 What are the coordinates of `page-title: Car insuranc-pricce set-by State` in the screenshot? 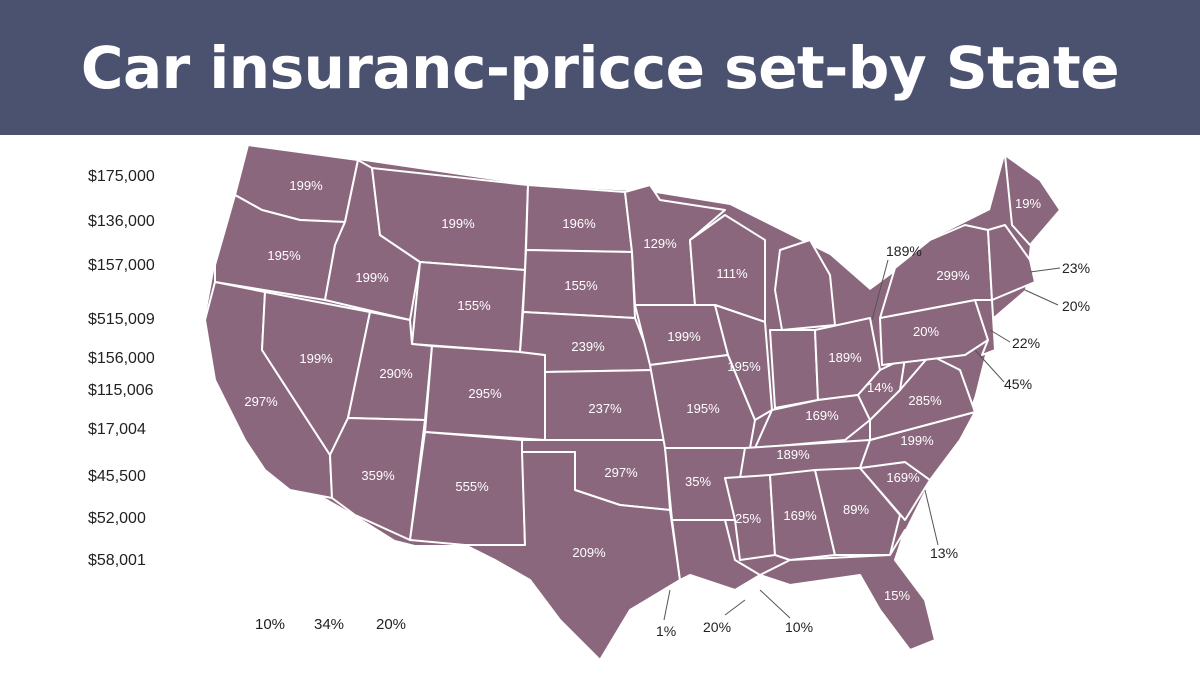 It's located at (600, 67).